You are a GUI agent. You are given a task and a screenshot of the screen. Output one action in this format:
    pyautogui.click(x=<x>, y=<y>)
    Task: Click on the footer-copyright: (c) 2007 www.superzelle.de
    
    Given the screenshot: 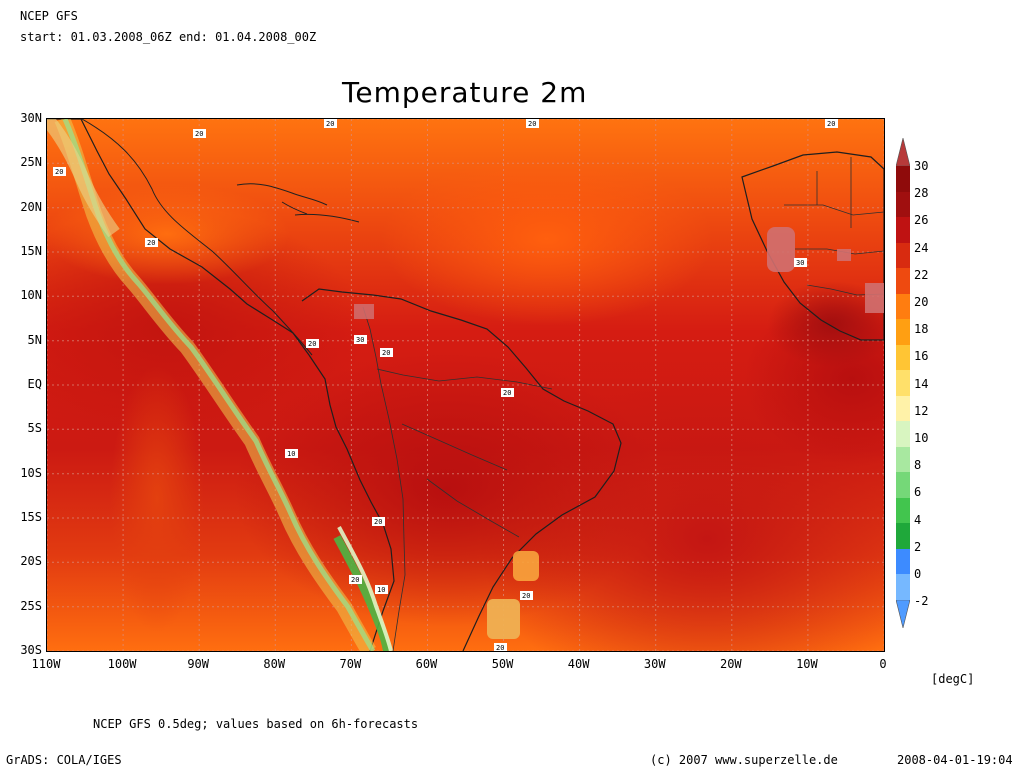 What is the action you would take?
    pyautogui.click(x=744, y=760)
    